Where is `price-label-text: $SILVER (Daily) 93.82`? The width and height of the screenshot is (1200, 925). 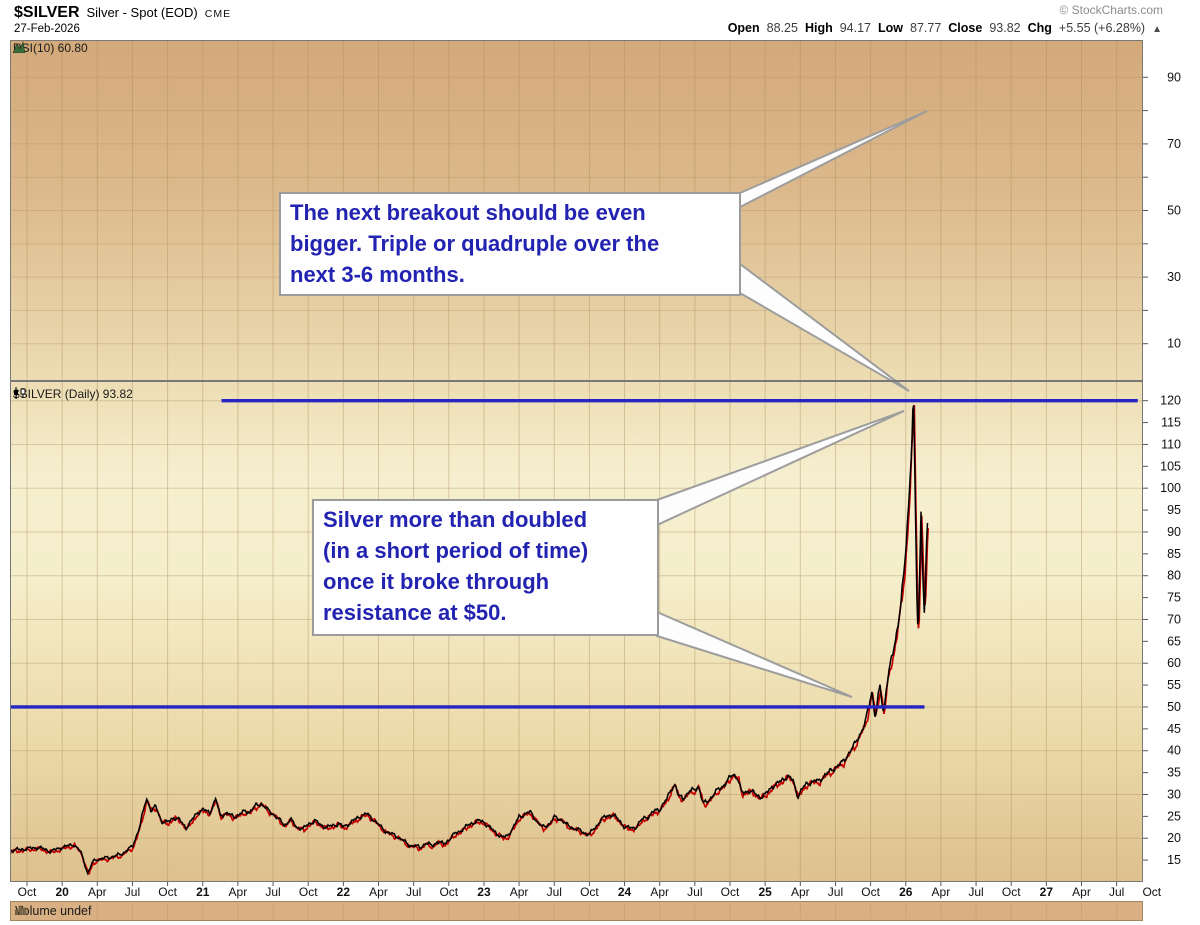 price-label-text: $SILVER (Daily) 93.82 is located at coordinates (73, 394).